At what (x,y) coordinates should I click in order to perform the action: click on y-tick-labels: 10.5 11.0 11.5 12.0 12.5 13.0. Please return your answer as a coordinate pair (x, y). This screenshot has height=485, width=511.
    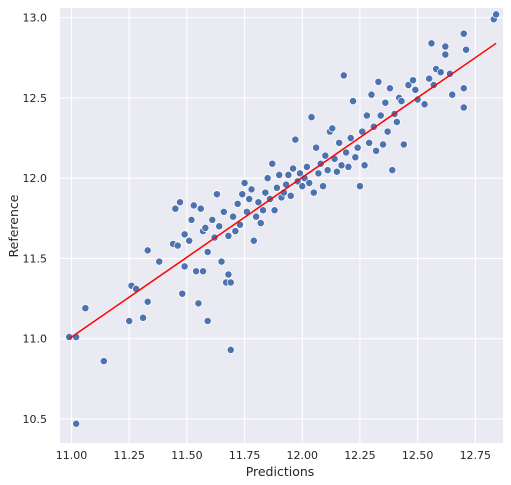
    Looking at the image, I should click on (35, 219).